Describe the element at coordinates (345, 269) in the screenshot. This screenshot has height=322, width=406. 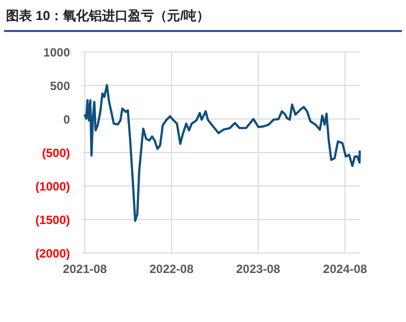
I see `x-tick-label: 2024-08` at that location.